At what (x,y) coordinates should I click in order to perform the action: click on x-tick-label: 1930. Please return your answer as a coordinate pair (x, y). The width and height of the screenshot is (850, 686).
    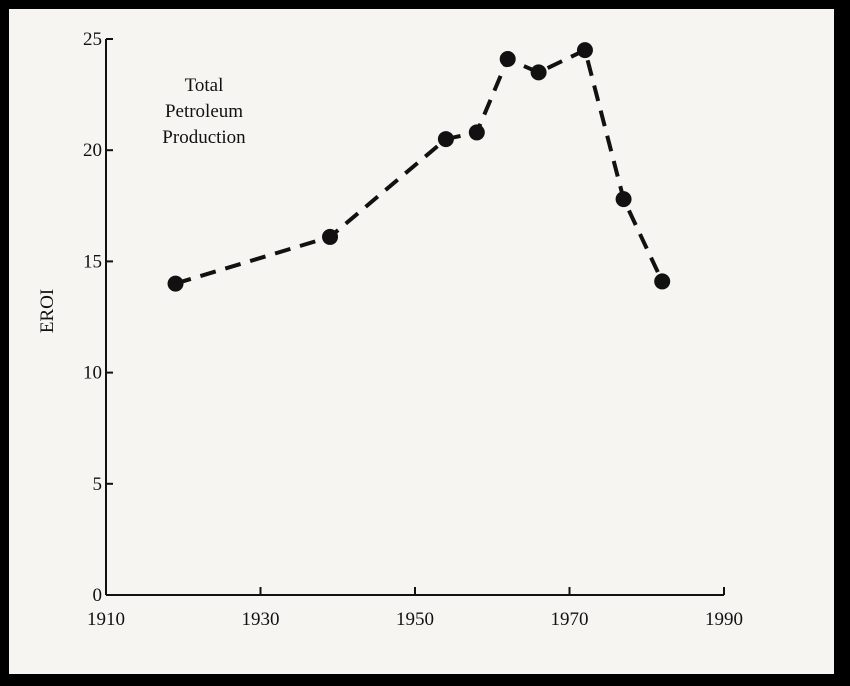
    Looking at the image, I should click on (261, 619).